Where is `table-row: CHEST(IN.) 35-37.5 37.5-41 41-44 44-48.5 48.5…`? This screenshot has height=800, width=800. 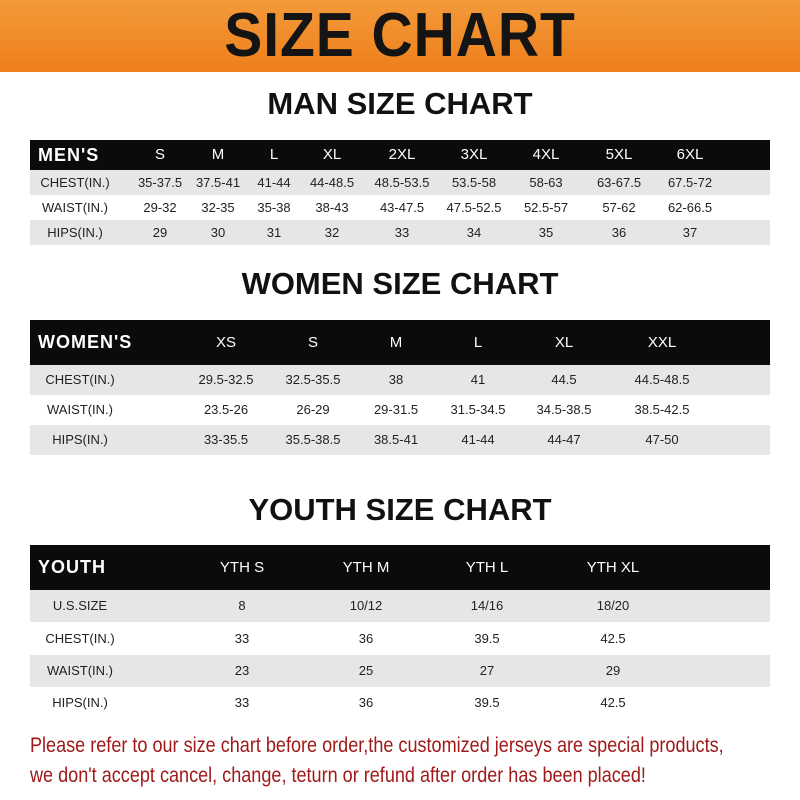
table-row: CHEST(IN.) 35-37.5 37.5-41 41-44 44-48.5 48.5… is located at coordinates (400, 182).